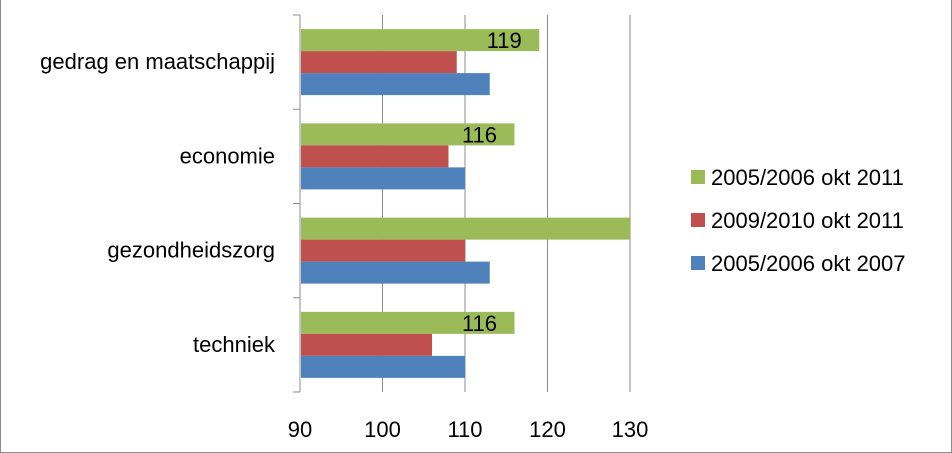  Describe the element at coordinates (191, 250) in the screenshot. I see `category-label: gezondheidszorg` at that location.